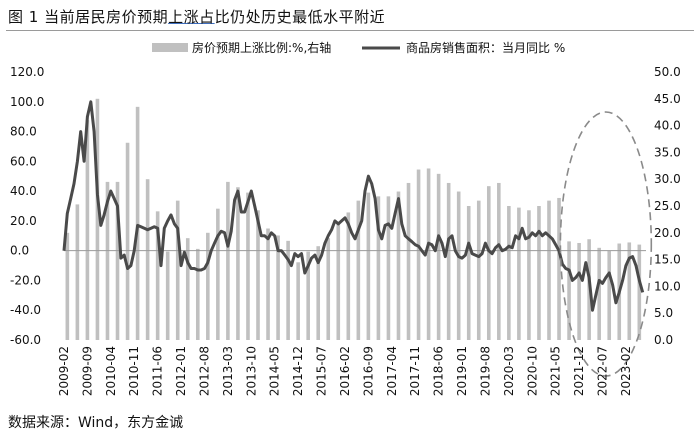 This screenshot has height=440, width=700. I want to click on right-tick-label: 15.0, so click(667, 260).